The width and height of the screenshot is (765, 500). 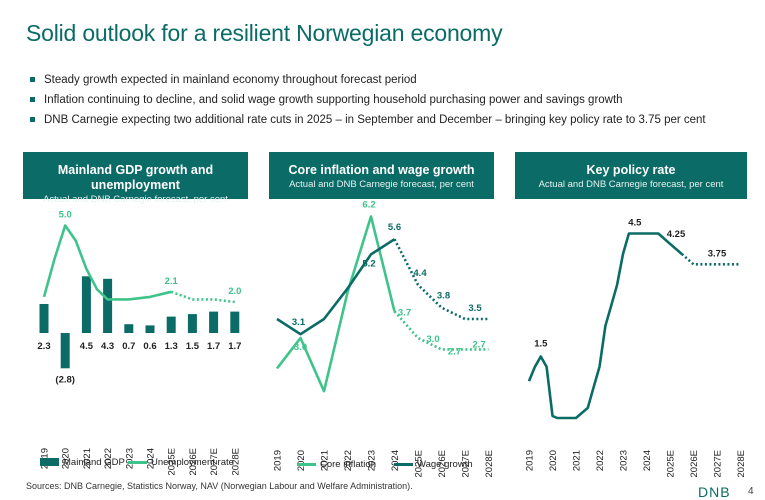 I want to click on policy-rate-data-label: 4.5, so click(x=635, y=223).